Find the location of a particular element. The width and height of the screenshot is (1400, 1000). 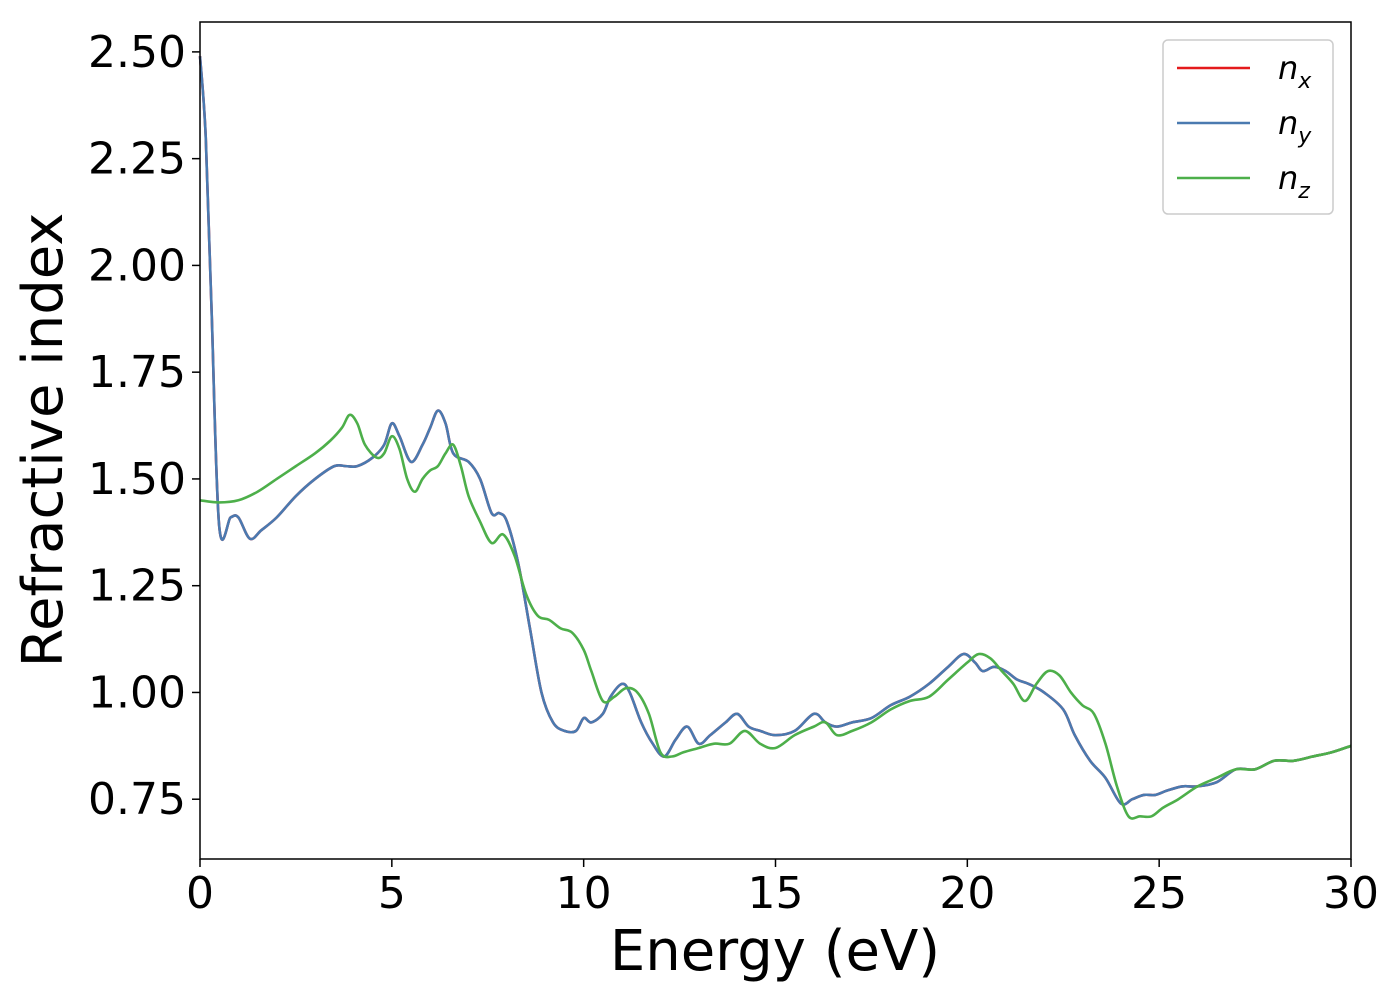

y-tick-label: 2.00 is located at coordinates (137, 265).